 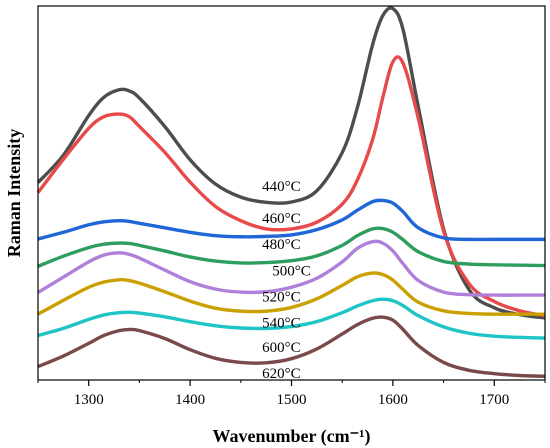 What do you see at coordinates (281, 297) in the screenshot?
I see `series-label-4: 520°C` at bounding box center [281, 297].